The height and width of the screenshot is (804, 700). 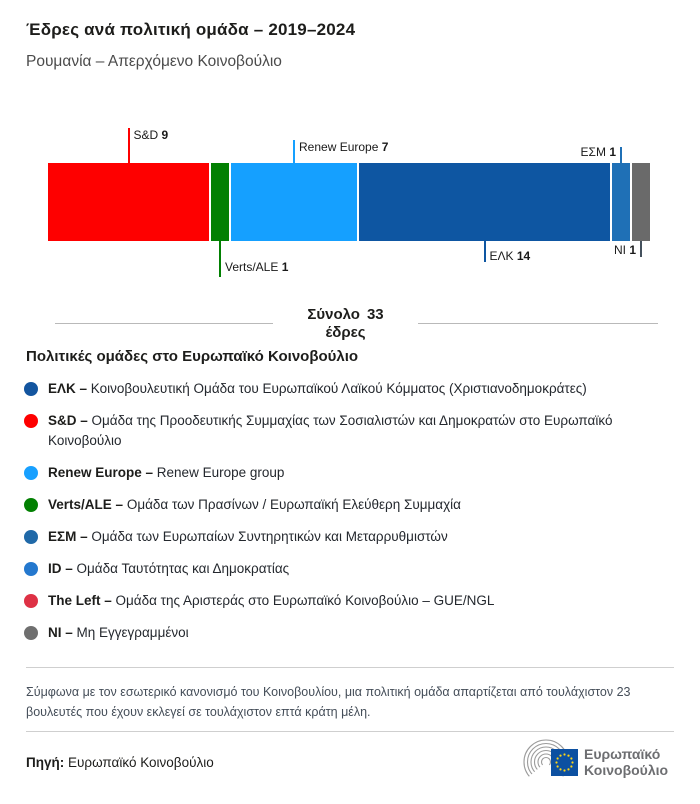 I want to click on legend-description: Renew Europe group, so click(x=220, y=472).